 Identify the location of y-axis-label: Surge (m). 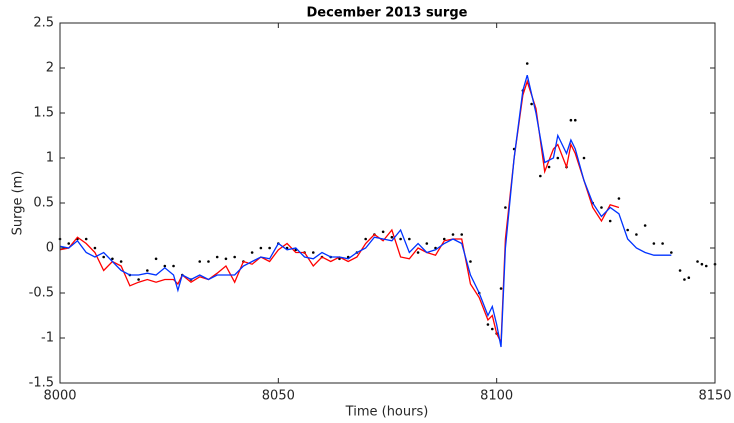
(18, 203).